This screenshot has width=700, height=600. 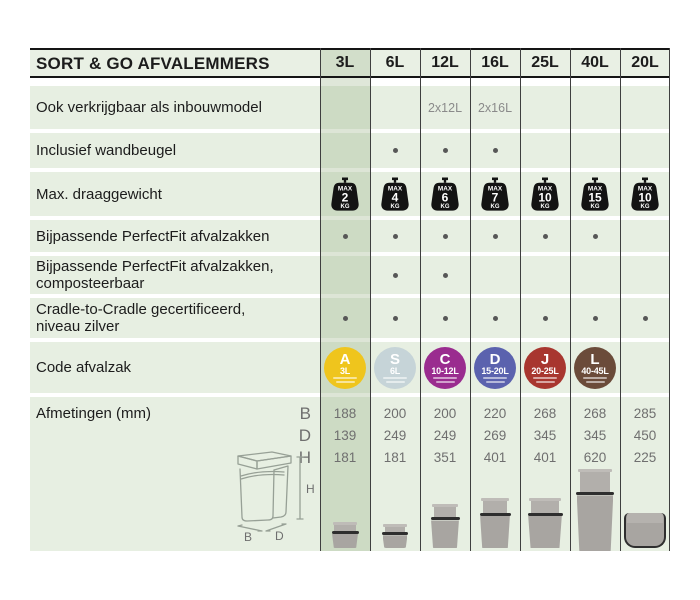 What do you see at coordinates (645, 62) in the screenshot?
I see `column-header-20l: 20L` at bounding box center [645, 62].